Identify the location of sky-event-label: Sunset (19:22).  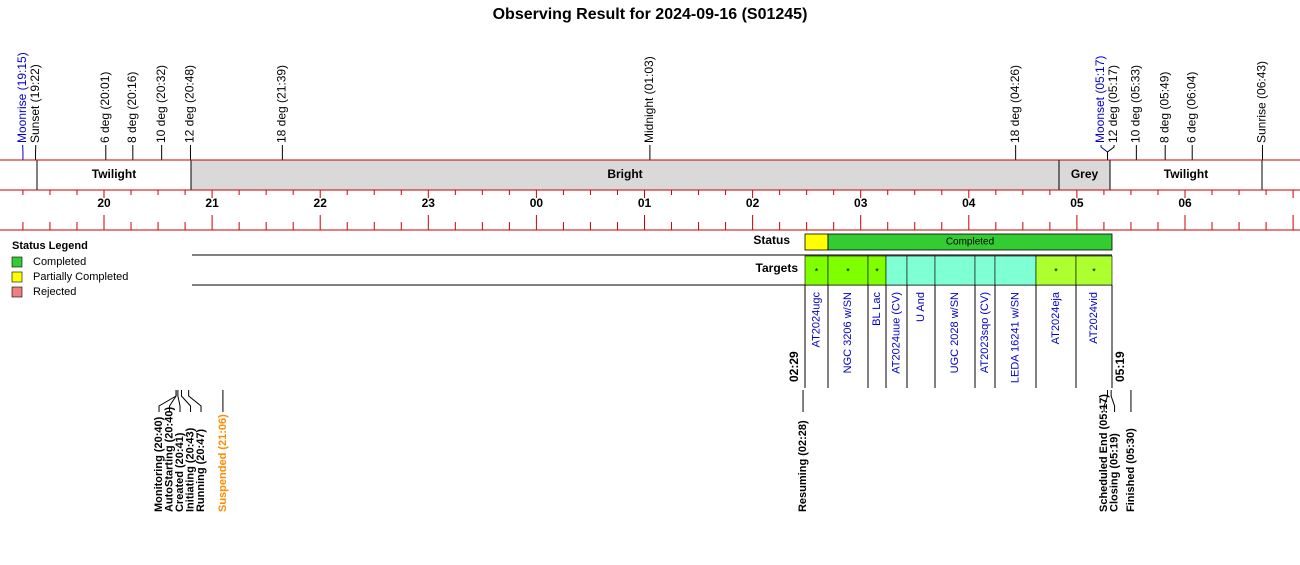
(35, 103).